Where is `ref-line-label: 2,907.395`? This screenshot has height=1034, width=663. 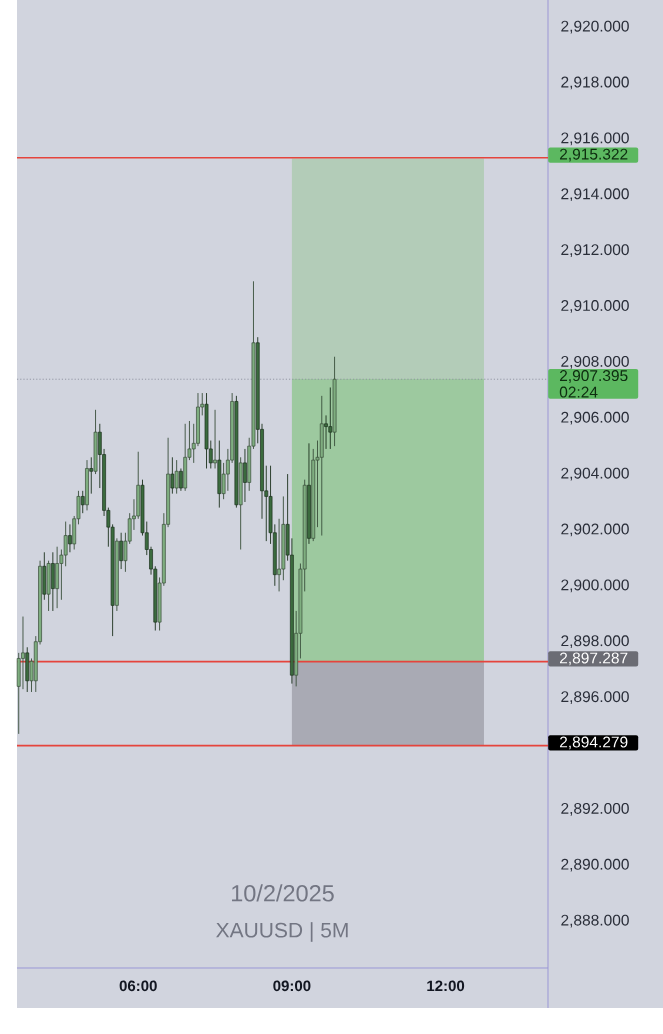
ref-line-label: 2,907.395 is located at coordinates (593, 376).